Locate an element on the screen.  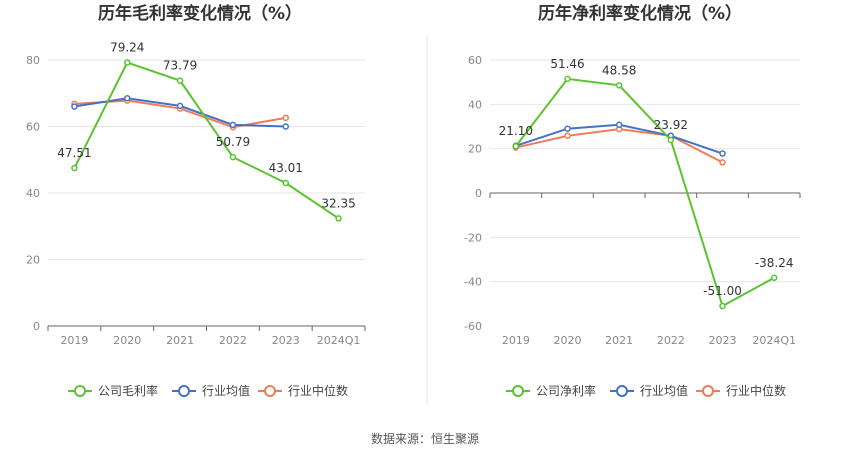
legend-label: 公司毛利率 is located at coordinates (128, 390).